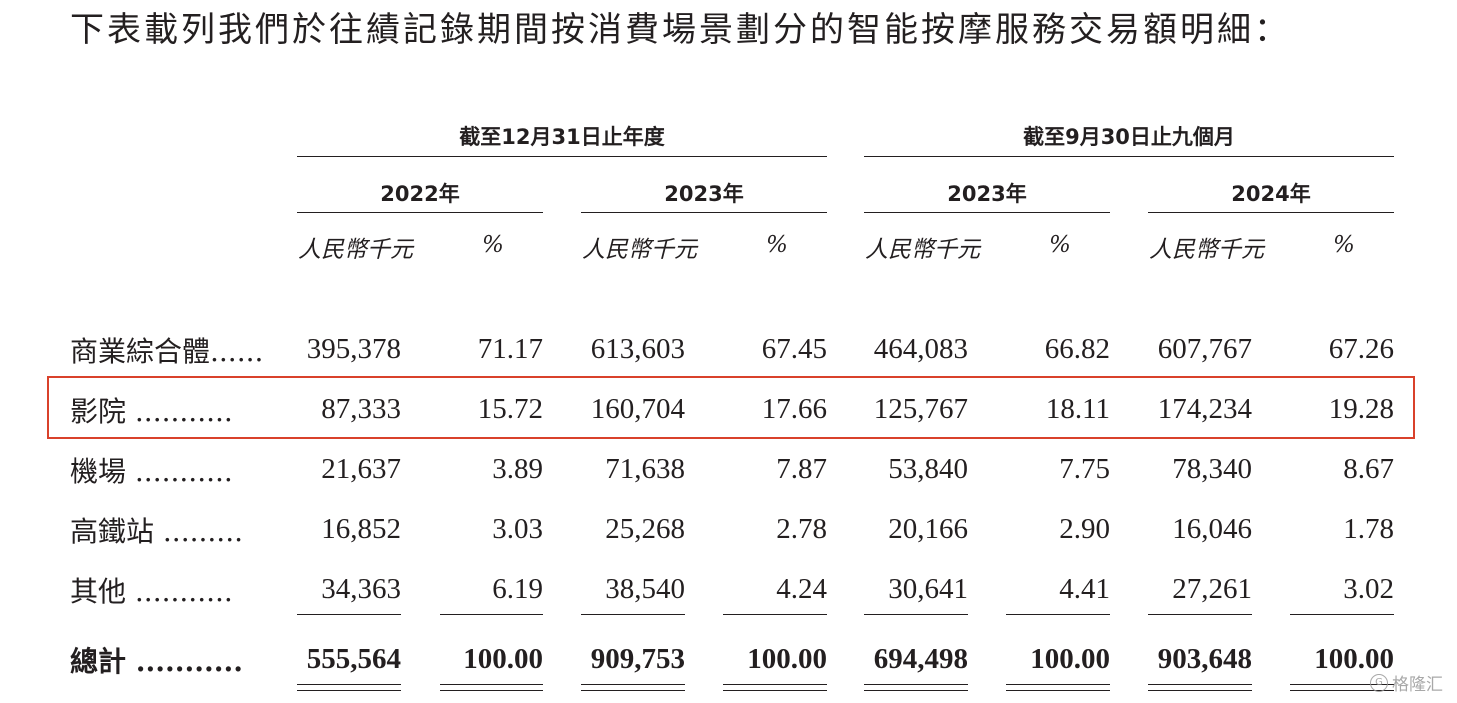 Image resolution: width=1457 pixels, height=703 pixels. What do you see at coordinates (1361, 409) in the screenshot?
I see `percent-cell: 19.28` at bounding box center [1361, 409].